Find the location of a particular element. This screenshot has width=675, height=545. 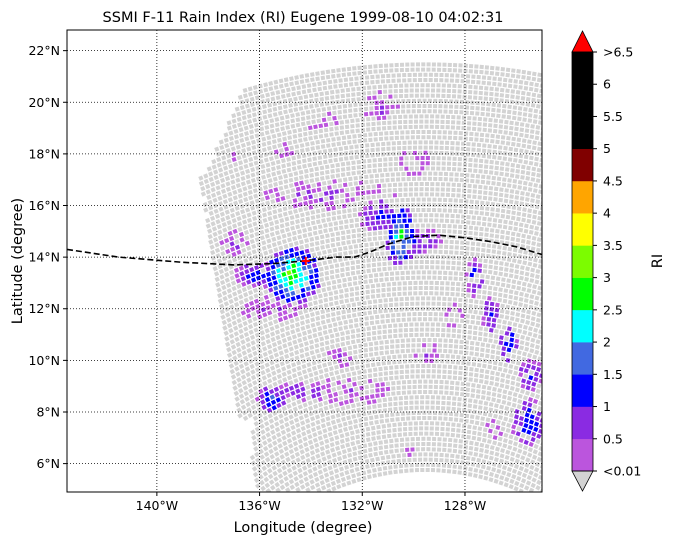

colorbar-bin is located at coordinates (582, 423).